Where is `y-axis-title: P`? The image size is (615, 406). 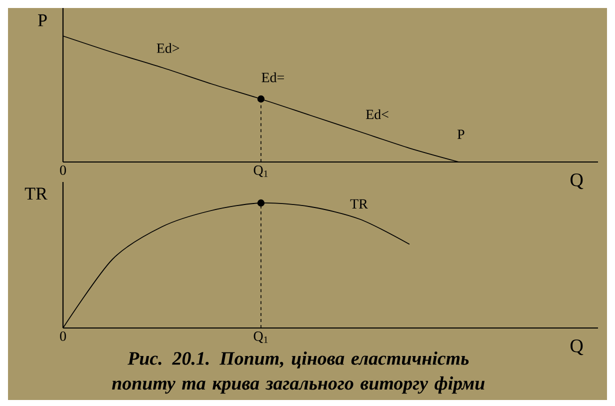
y-axis-title: P is located at coordinates (42, 20).